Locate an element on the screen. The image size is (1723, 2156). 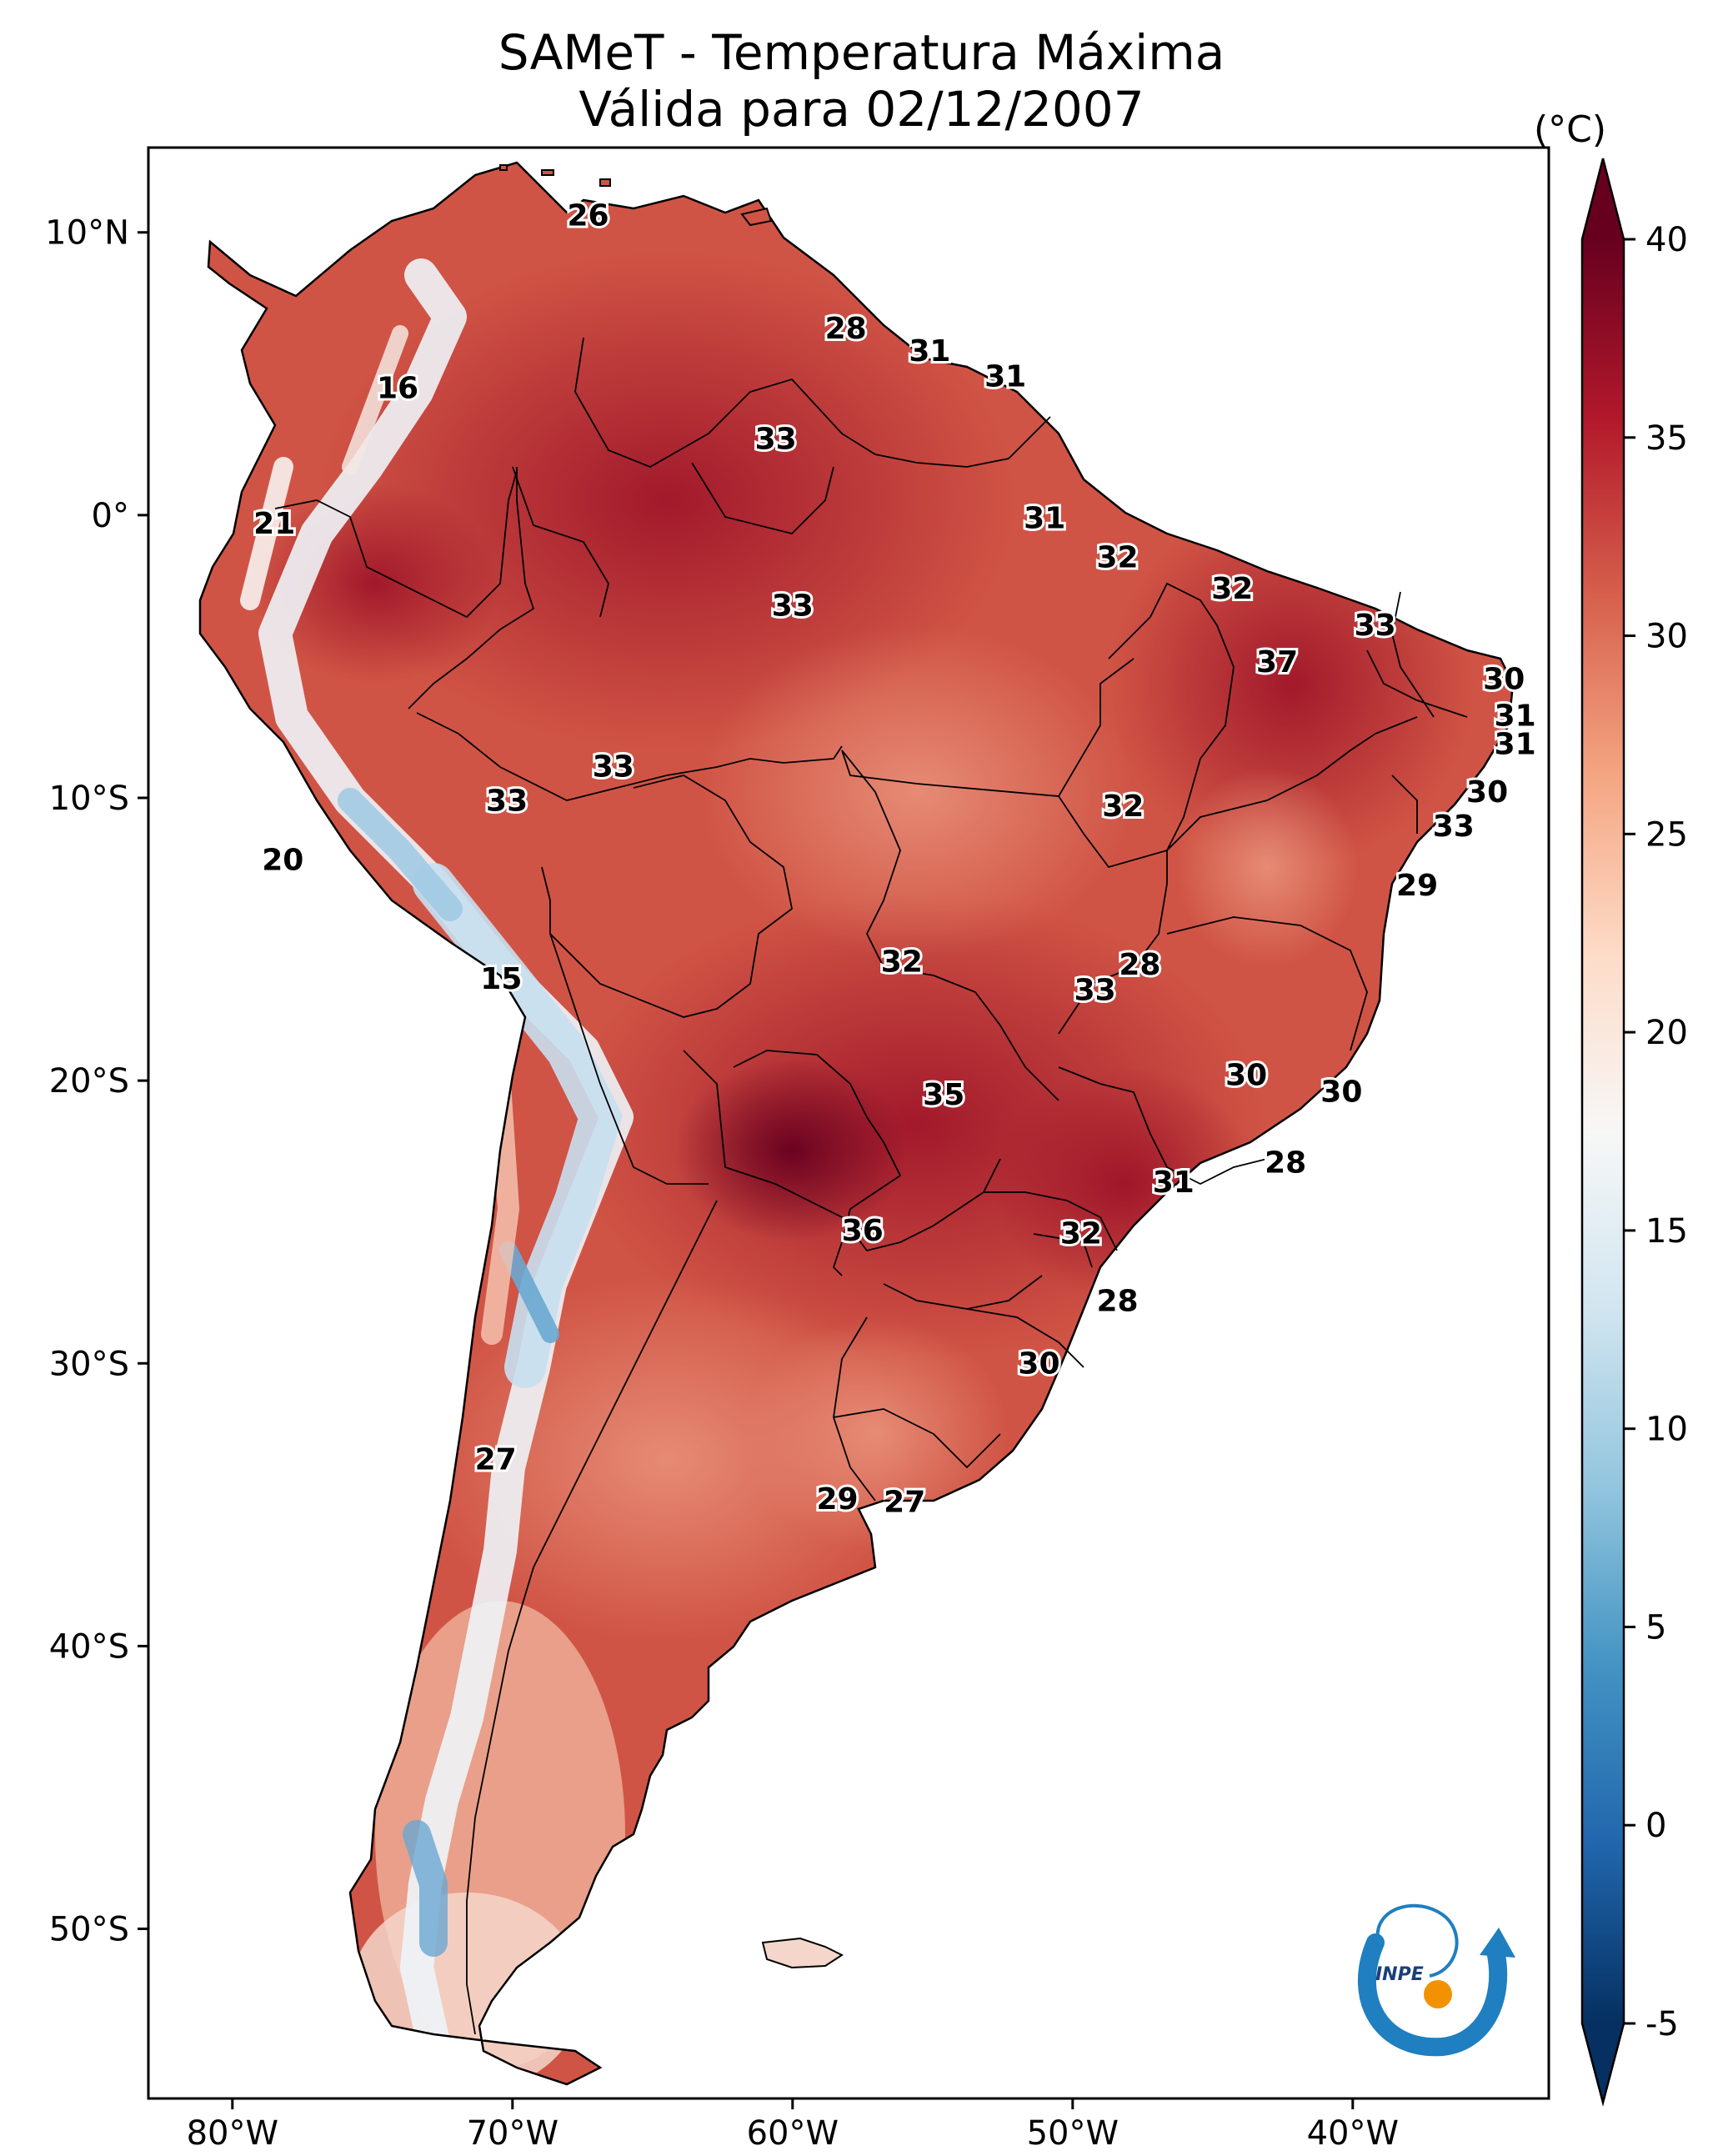
colorbar-tick-label: 40 is located at coordinates (1666, 240).